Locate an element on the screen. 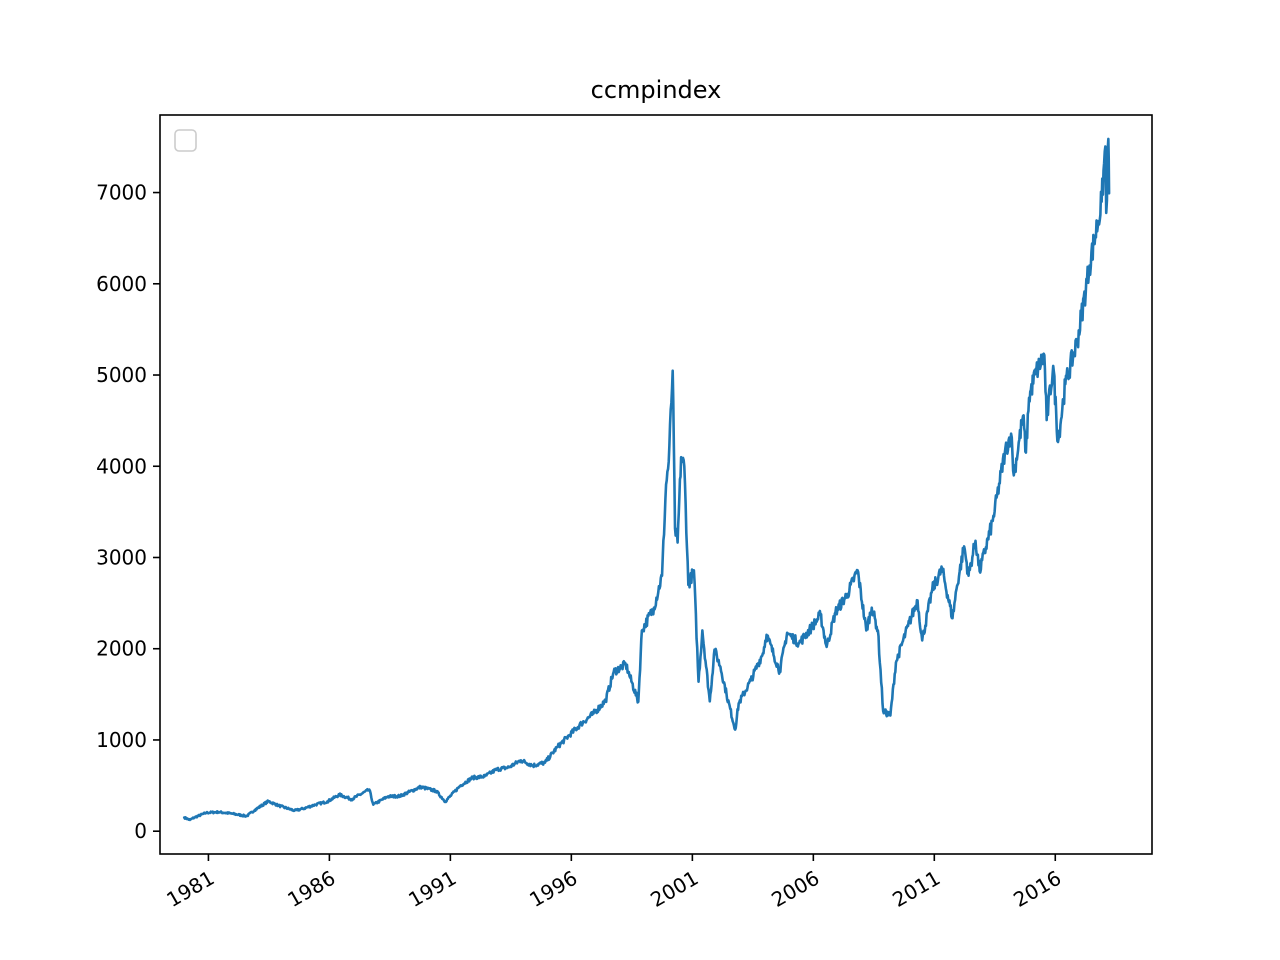 The height and width of the screenshot is (960, 1280). legend is located at coordinates (185, 140).